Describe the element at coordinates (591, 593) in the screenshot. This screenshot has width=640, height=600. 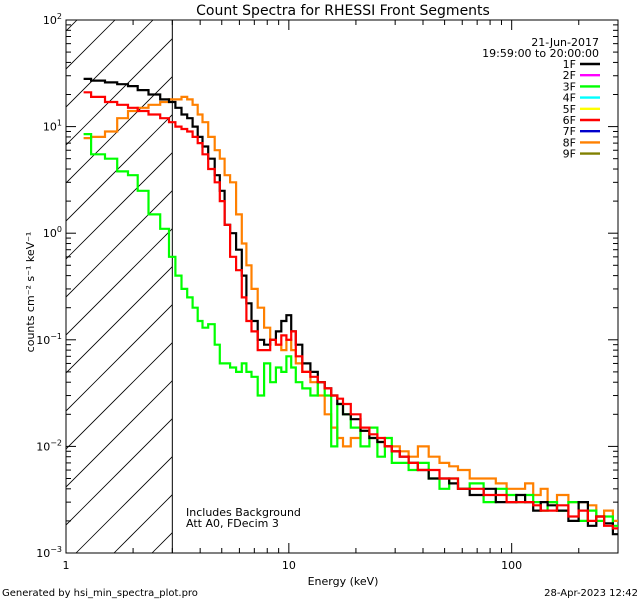
I see `footer-timestamp: 28-Apr-2023 12:42` at that location.